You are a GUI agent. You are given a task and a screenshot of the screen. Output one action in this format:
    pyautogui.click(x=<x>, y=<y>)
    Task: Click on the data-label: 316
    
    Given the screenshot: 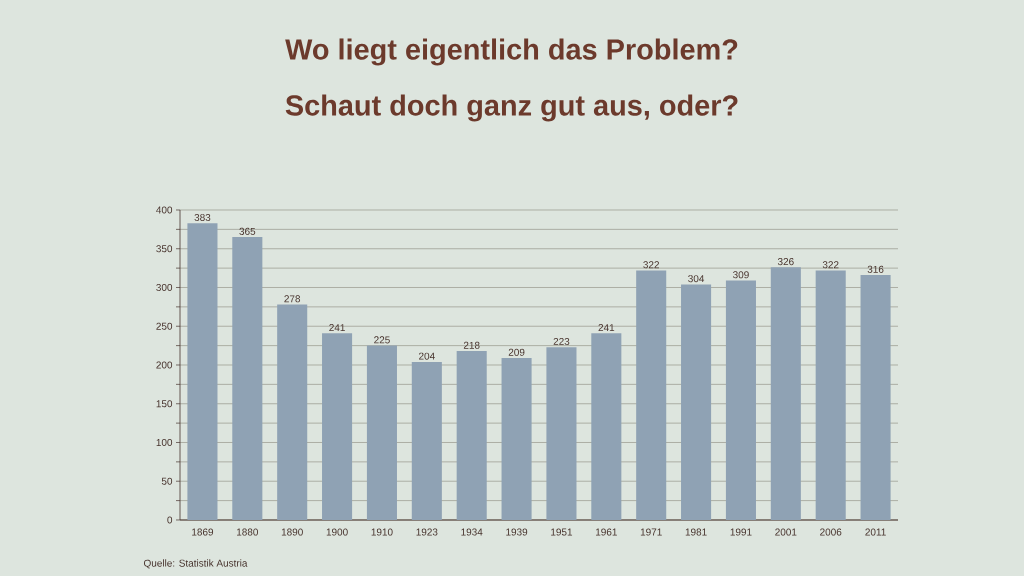 What is the action you would take?
    pyautogui.click(x=875, y=269)
    